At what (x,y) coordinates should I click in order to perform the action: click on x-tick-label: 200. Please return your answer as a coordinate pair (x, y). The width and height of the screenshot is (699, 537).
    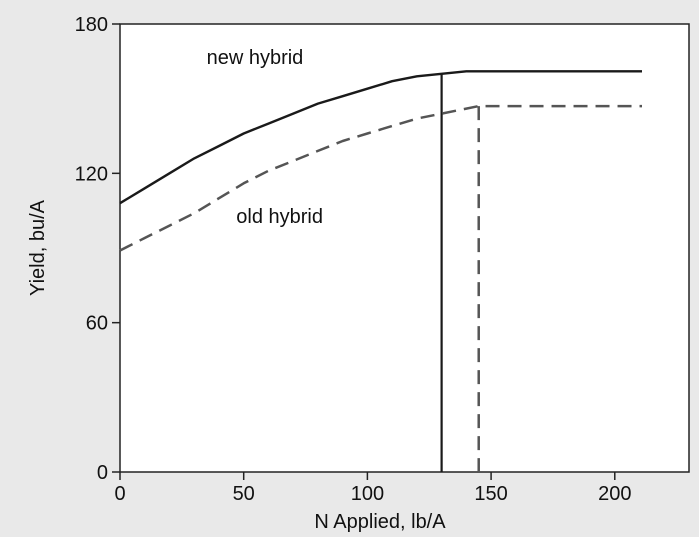
    Looking at the image, I should click on (614, 494).